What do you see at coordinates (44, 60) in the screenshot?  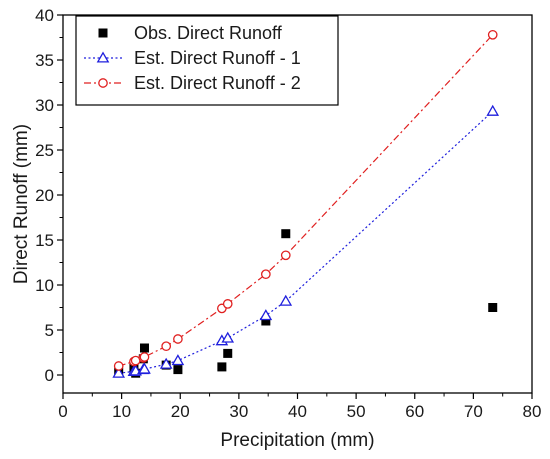 I see `y-tick-label: 35` at bounding box center [44, 60].